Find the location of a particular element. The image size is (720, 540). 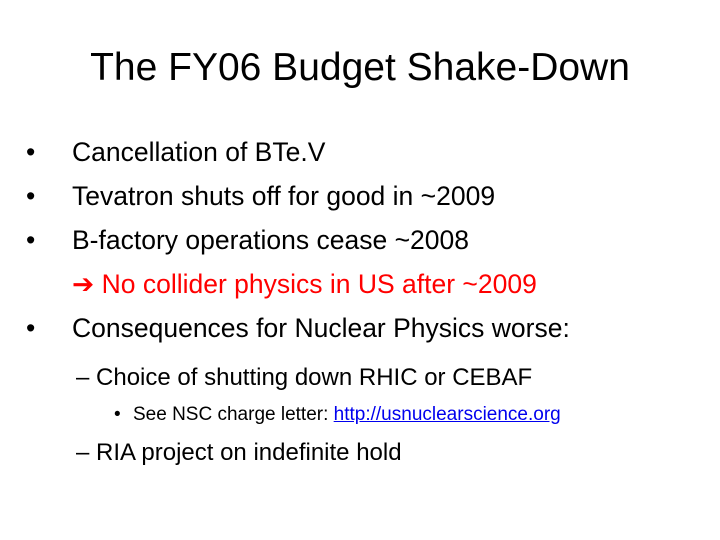

bullet-item-bfactory: B-factory operations cease ~2008 is located at coordinates (271, 240).